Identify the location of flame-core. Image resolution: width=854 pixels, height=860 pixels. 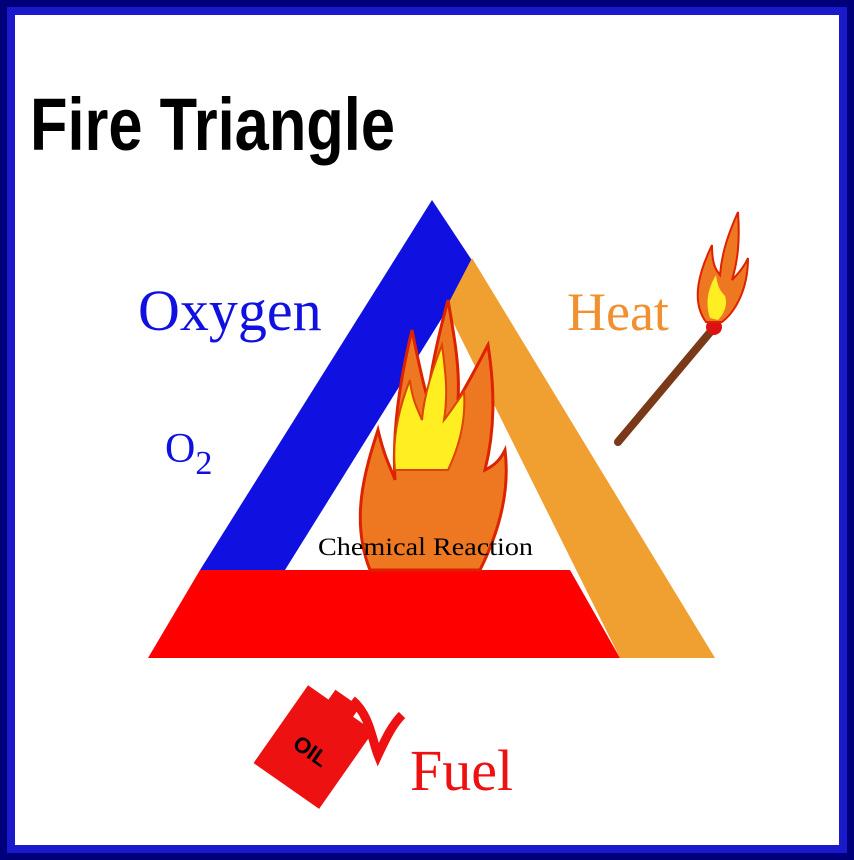
(429, 406).